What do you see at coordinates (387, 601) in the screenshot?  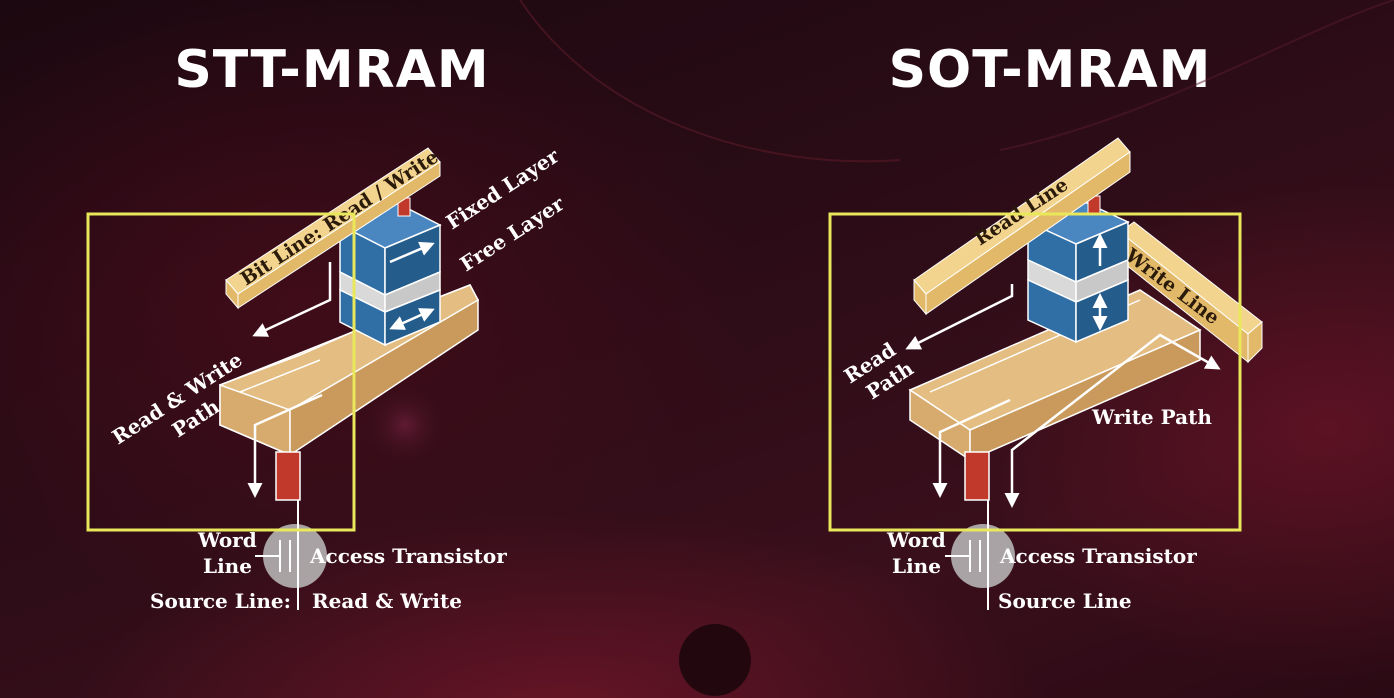 I see `stt-source-line-value: Read & Write` at bounding box center [387, 601].